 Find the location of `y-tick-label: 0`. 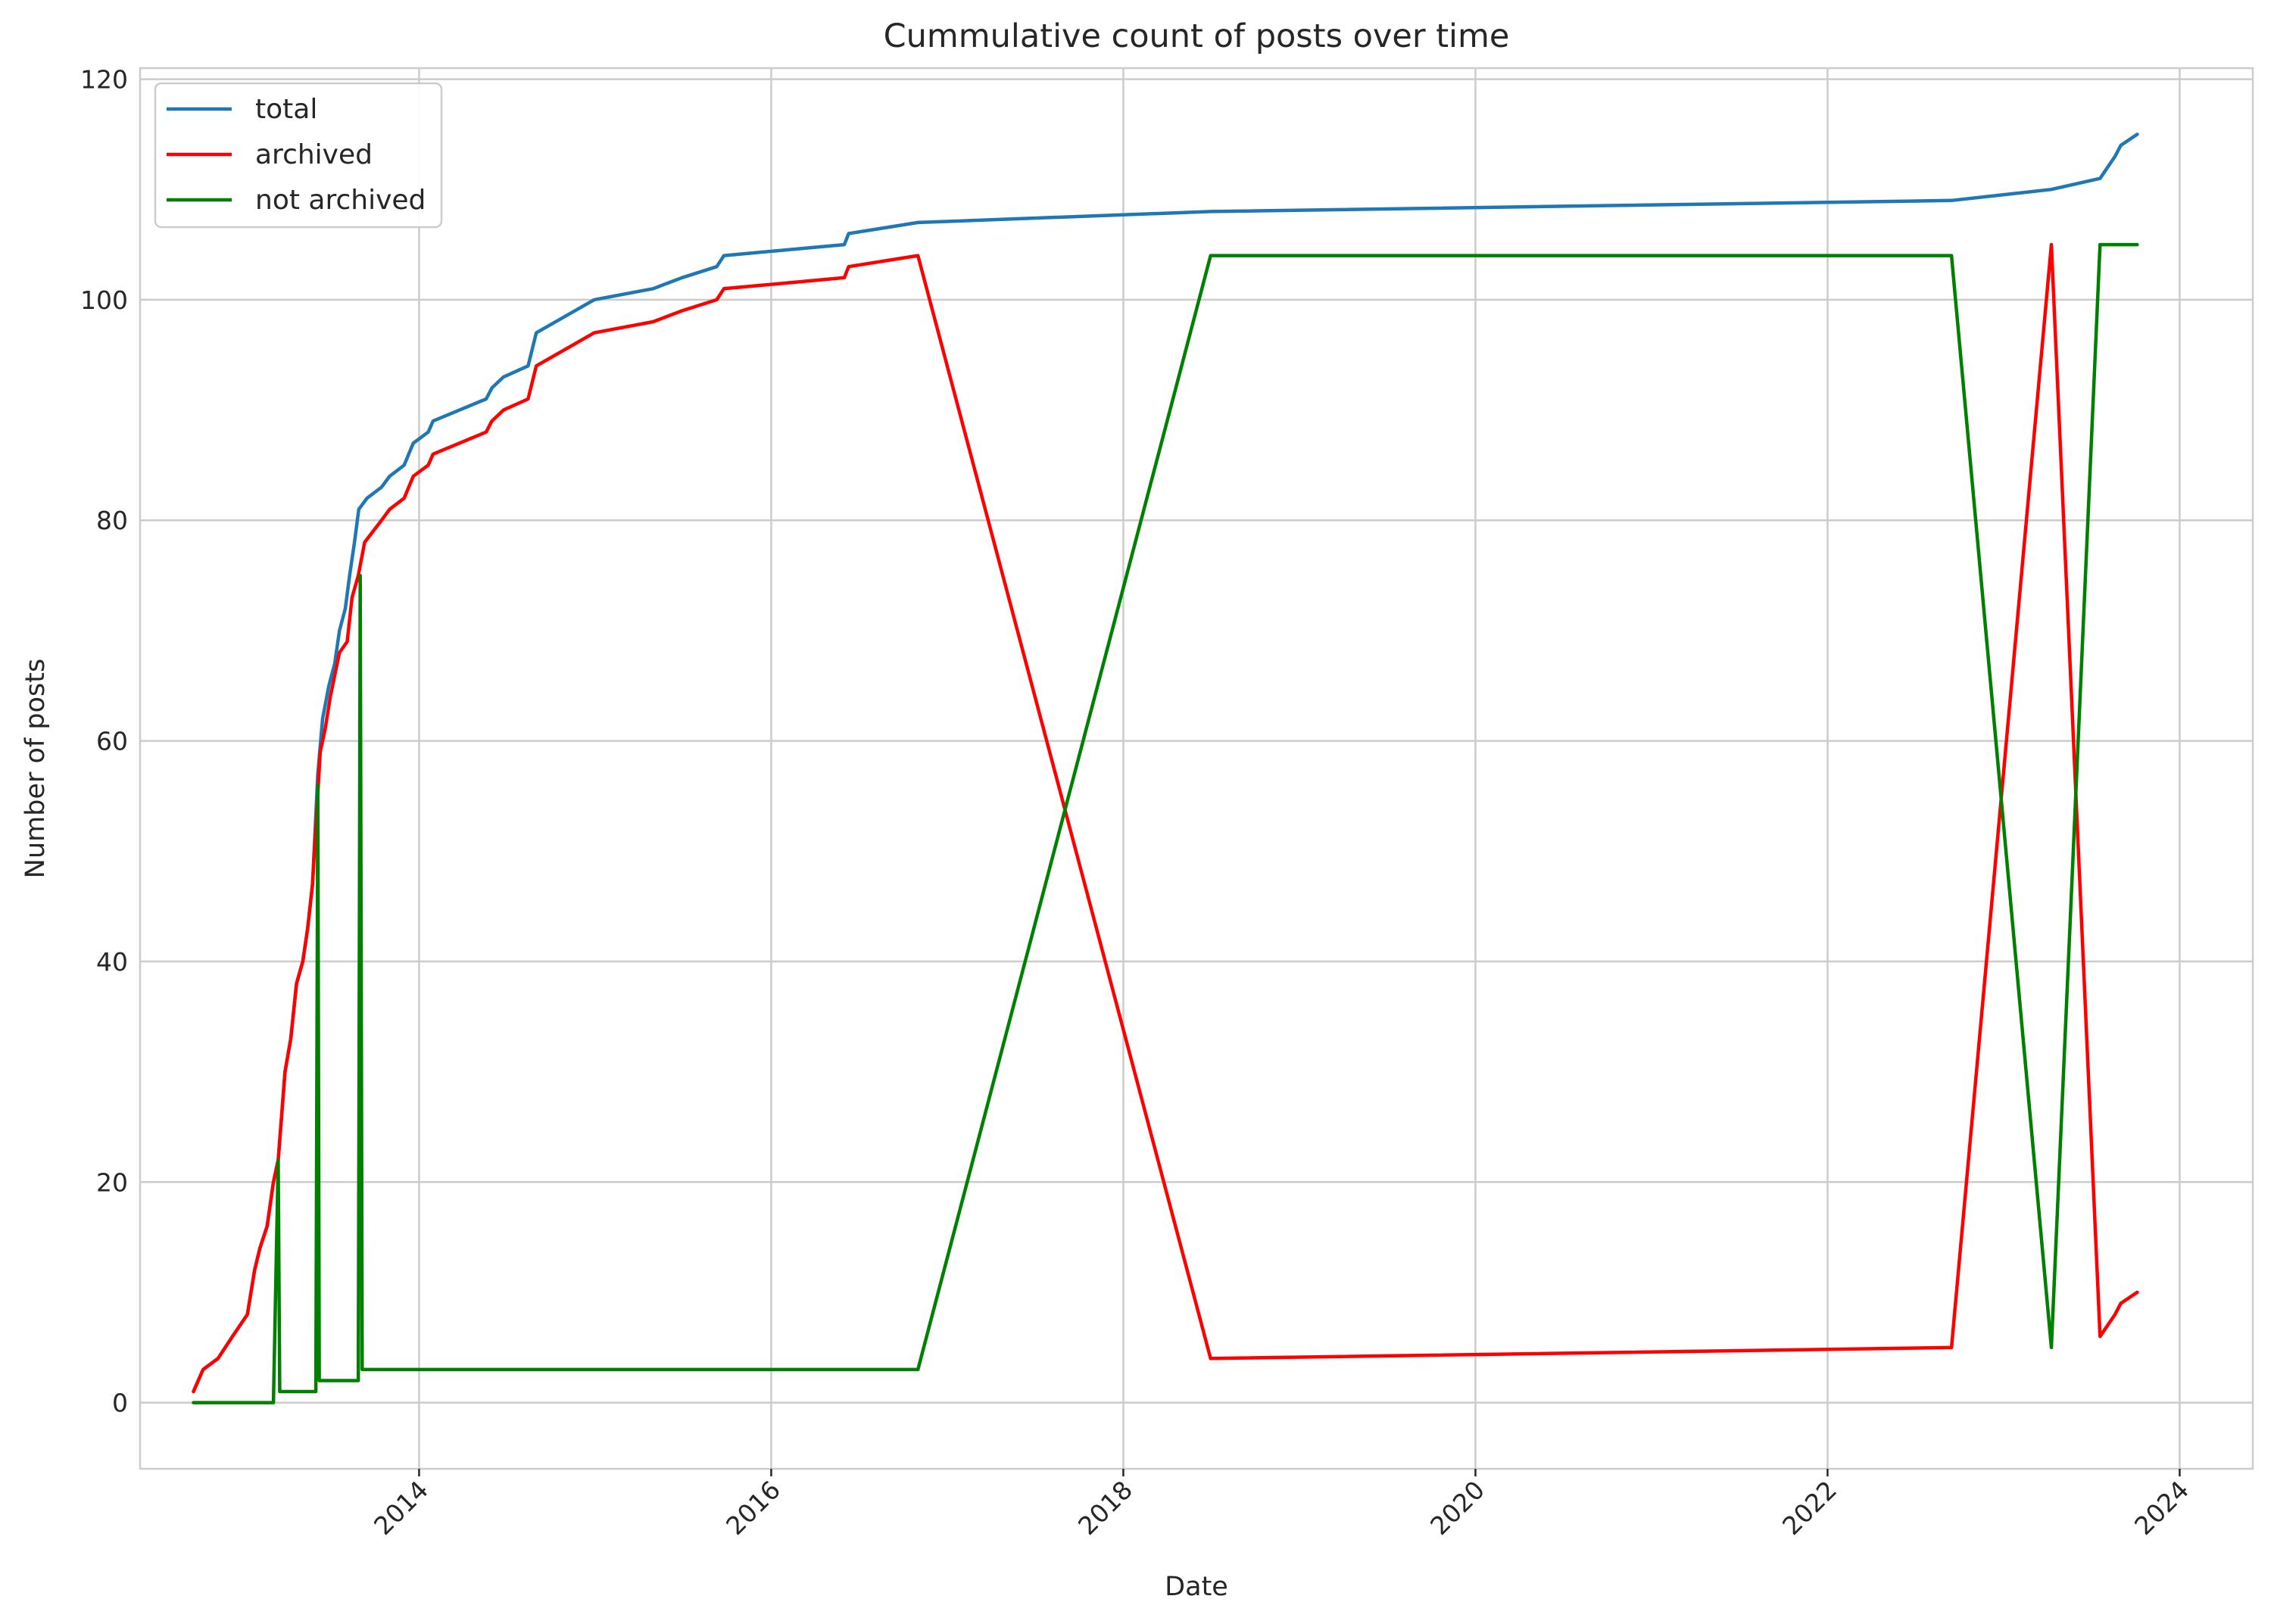

y-tick-label: 0 is located at coordinates (120, 1403).